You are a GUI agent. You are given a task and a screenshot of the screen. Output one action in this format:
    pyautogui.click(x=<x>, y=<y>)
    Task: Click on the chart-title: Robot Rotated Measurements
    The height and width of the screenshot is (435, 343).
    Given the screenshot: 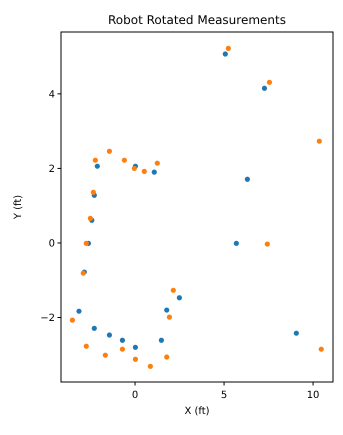 What is the action you would take?
    pyautogui.click(x=197, y=20)
    